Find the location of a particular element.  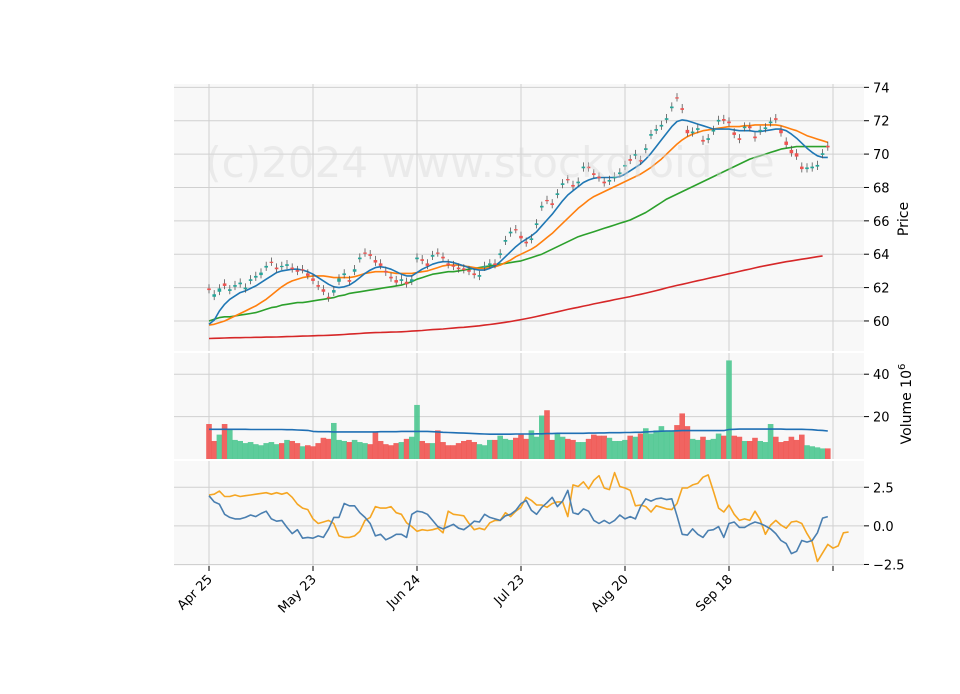

ma-long-line is located at coordinates (515, 297).